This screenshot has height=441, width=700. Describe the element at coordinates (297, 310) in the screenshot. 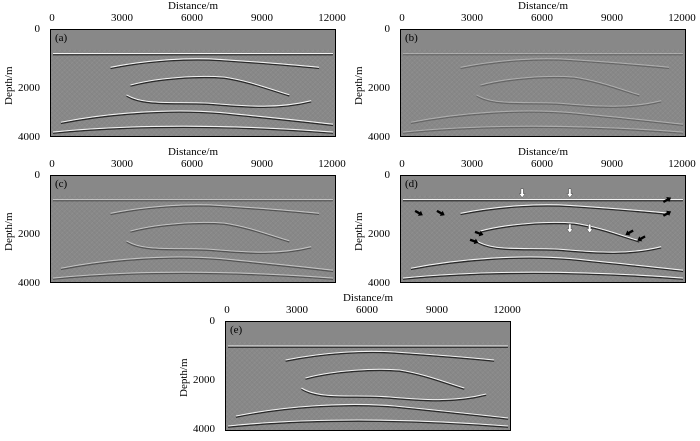

I see `x-tick: 3000` at that location.